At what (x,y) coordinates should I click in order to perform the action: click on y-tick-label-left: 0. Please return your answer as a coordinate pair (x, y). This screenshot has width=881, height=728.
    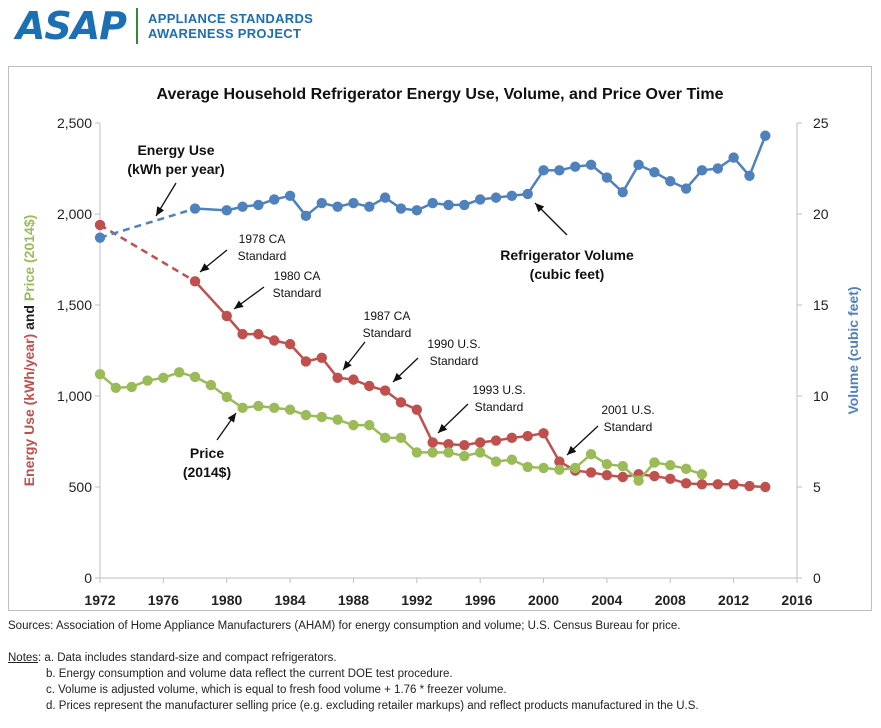
    Looking at the image, I should click on (88, 578).